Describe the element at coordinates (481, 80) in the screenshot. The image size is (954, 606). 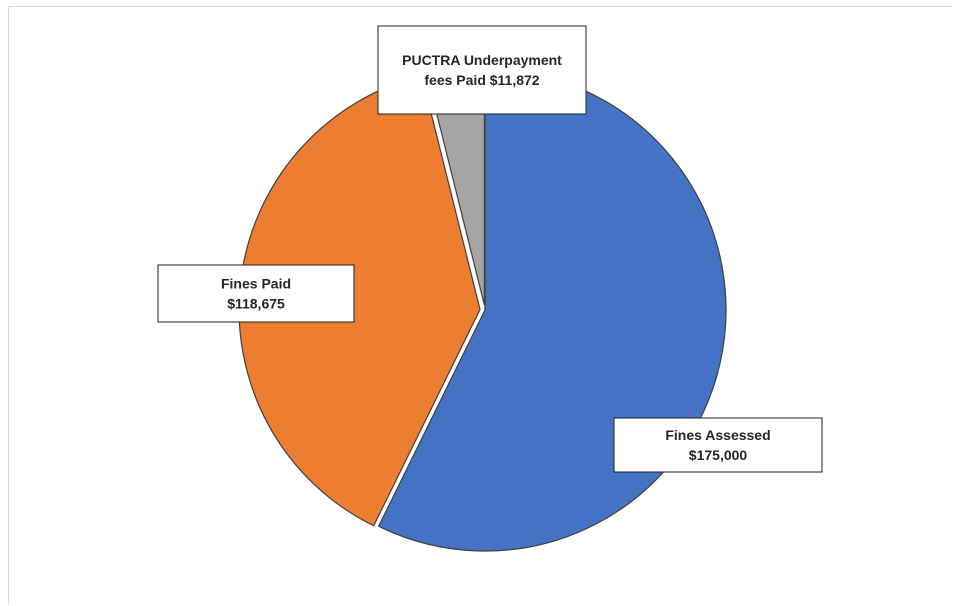
I see `data-label-text: fees Paid $11,872` at that location.